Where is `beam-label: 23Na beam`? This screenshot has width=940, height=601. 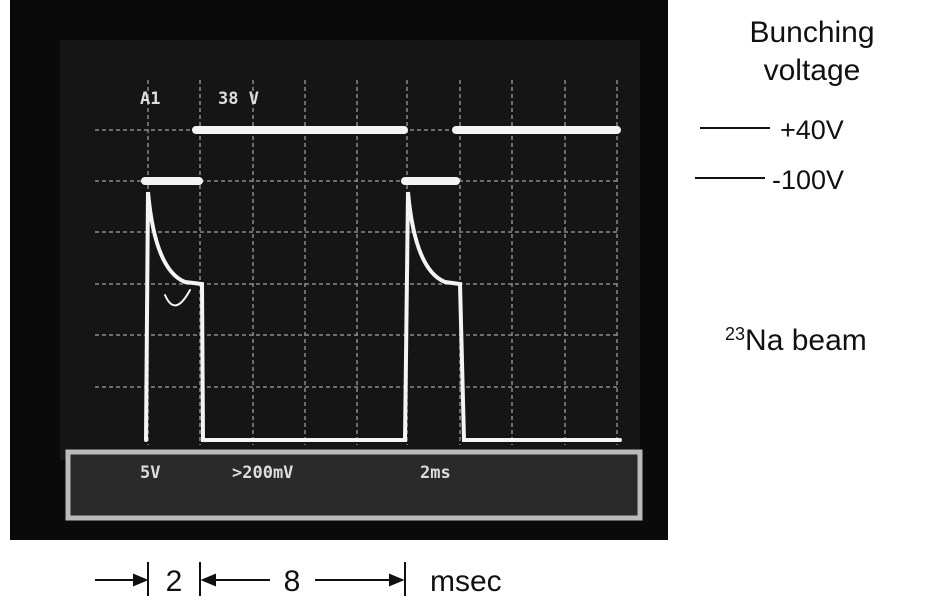
beam-label: 23Na beam is located at coordinates (796, 340).